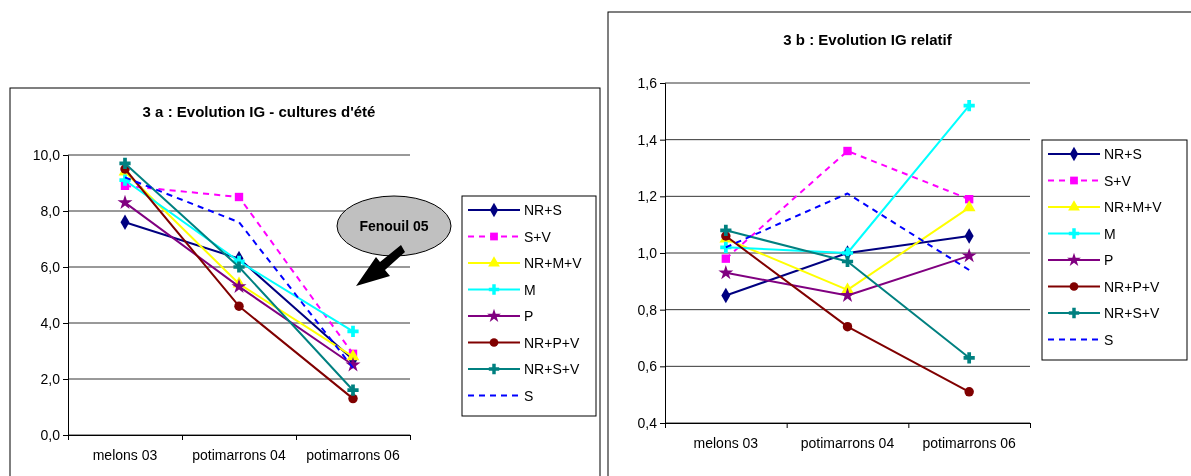 The height and width of the screenshot is (476, 1191). What do you see at coordinates (647, 422) in the screenshot?
I see `y-tick-label: 0,4` at bounding box center [647, 422].